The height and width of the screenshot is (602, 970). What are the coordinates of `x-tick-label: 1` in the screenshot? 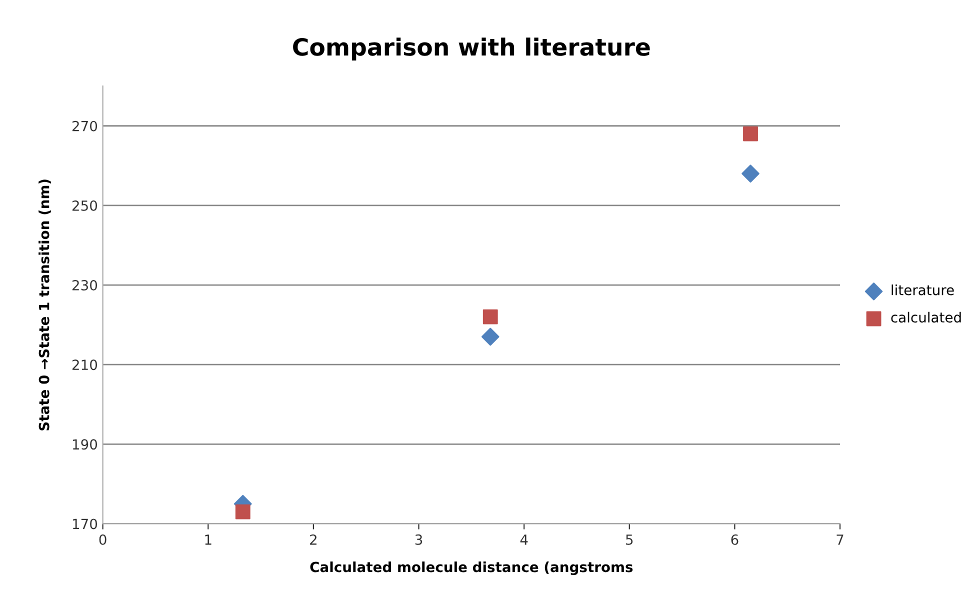 It's located at (208, 539).